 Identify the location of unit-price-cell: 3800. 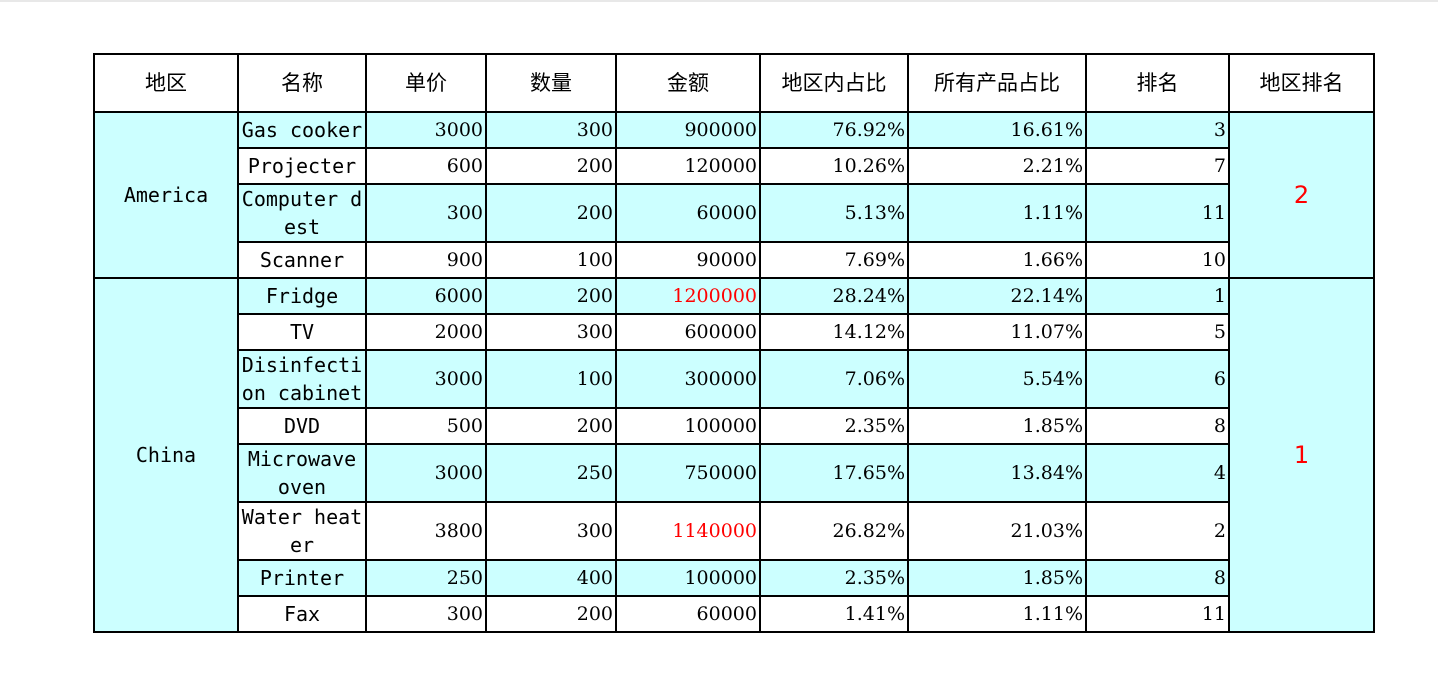
(426, 531).